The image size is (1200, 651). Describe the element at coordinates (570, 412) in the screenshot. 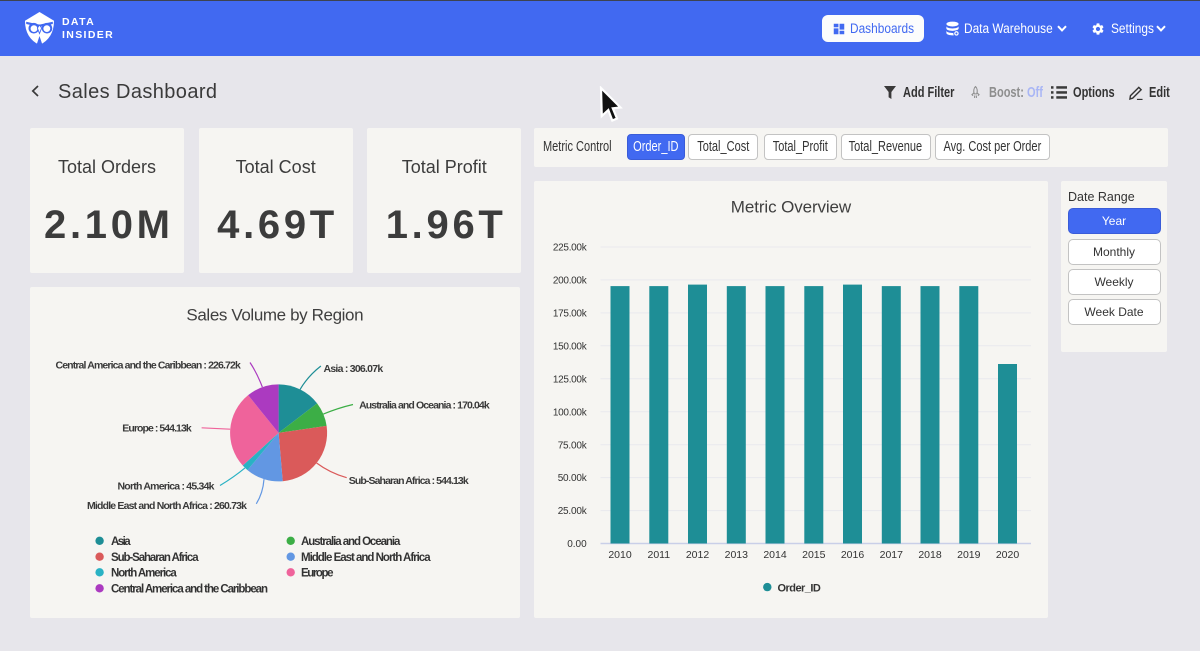

I see `svg-text: 100.00k` at that location.